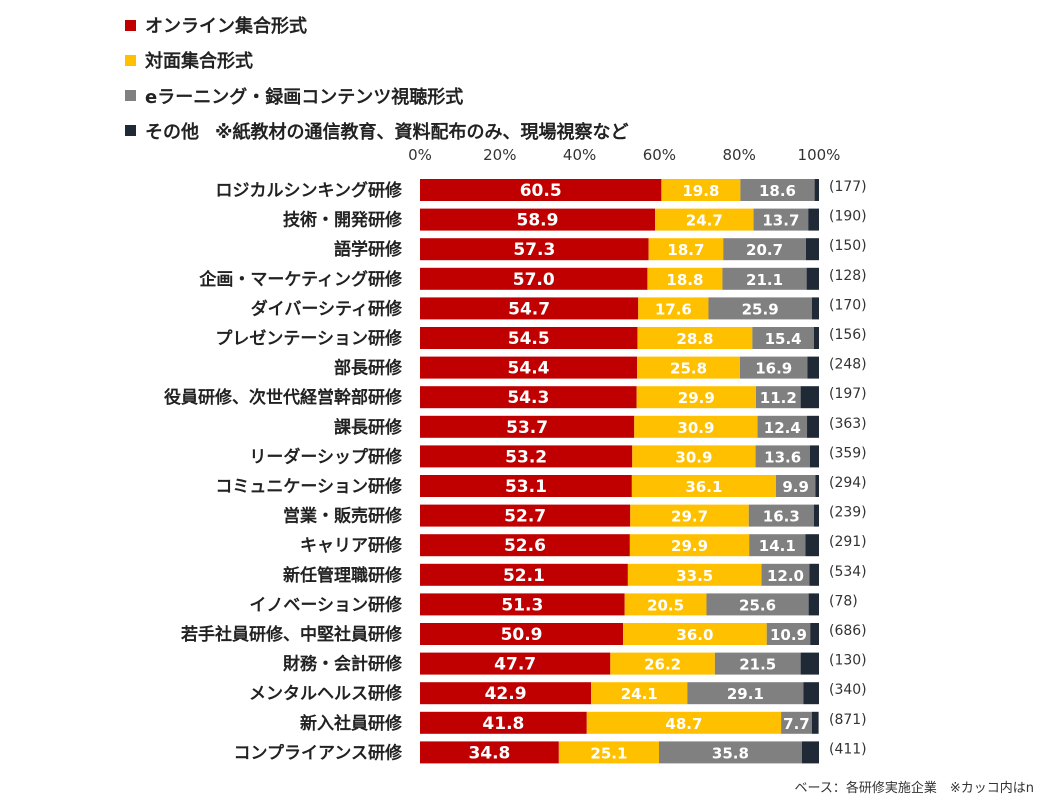  Describe the element at coordinates (522, 635) in the screenshot. I see `data-label: 50.9` at that location.